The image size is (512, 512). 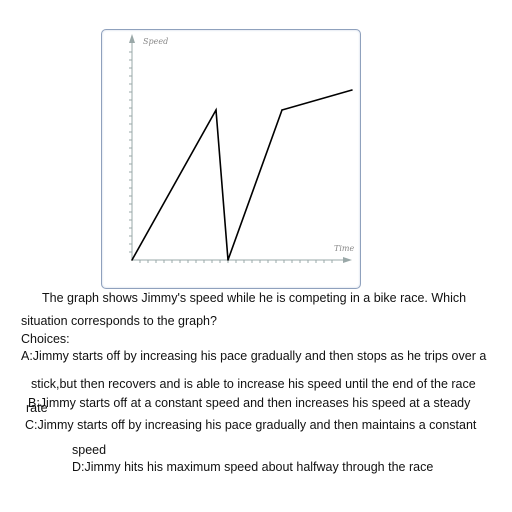 I want to click on series-points, so click(x=242, y=175).